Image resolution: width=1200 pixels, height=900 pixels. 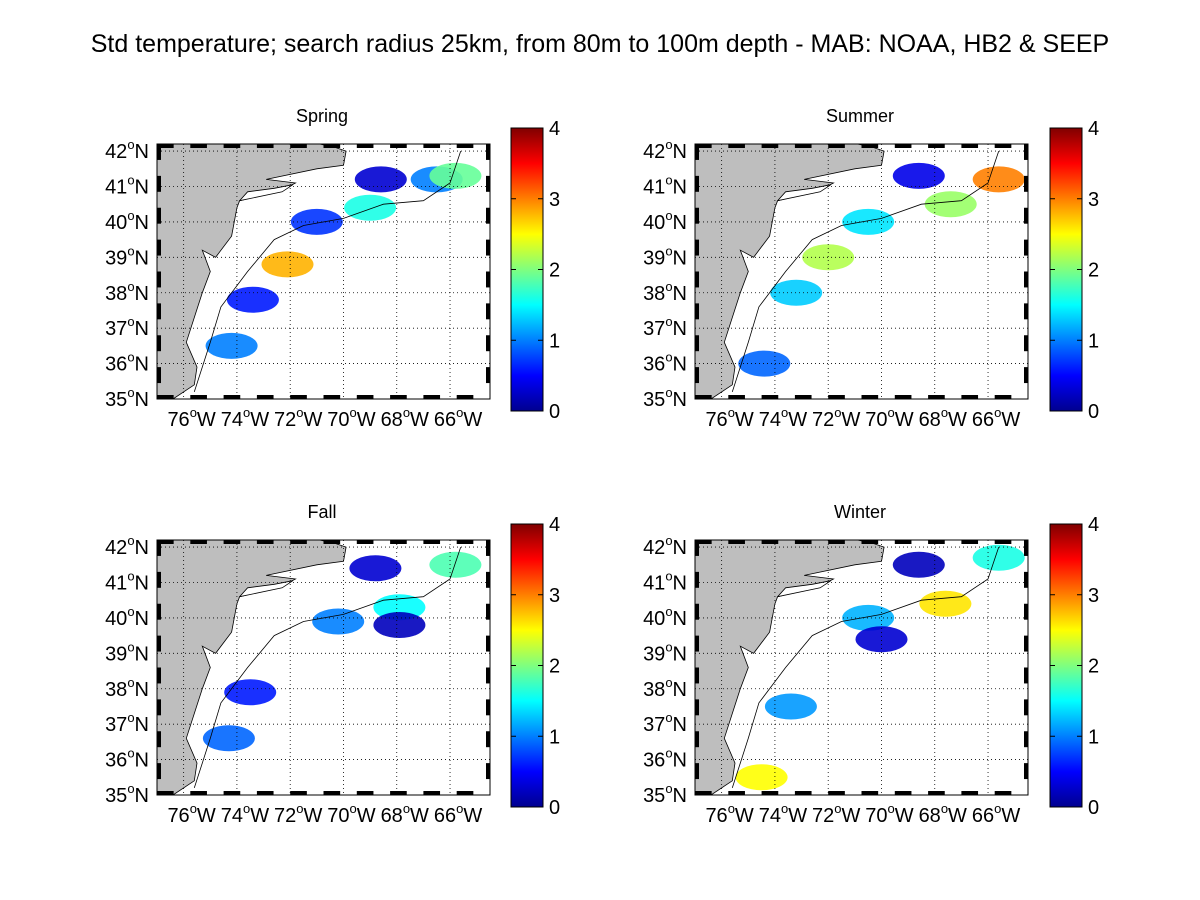 What do you see at coordinates (116, 619) in the screenshot?
I see `tick-degree: 40` at bounding box center [116, 619].